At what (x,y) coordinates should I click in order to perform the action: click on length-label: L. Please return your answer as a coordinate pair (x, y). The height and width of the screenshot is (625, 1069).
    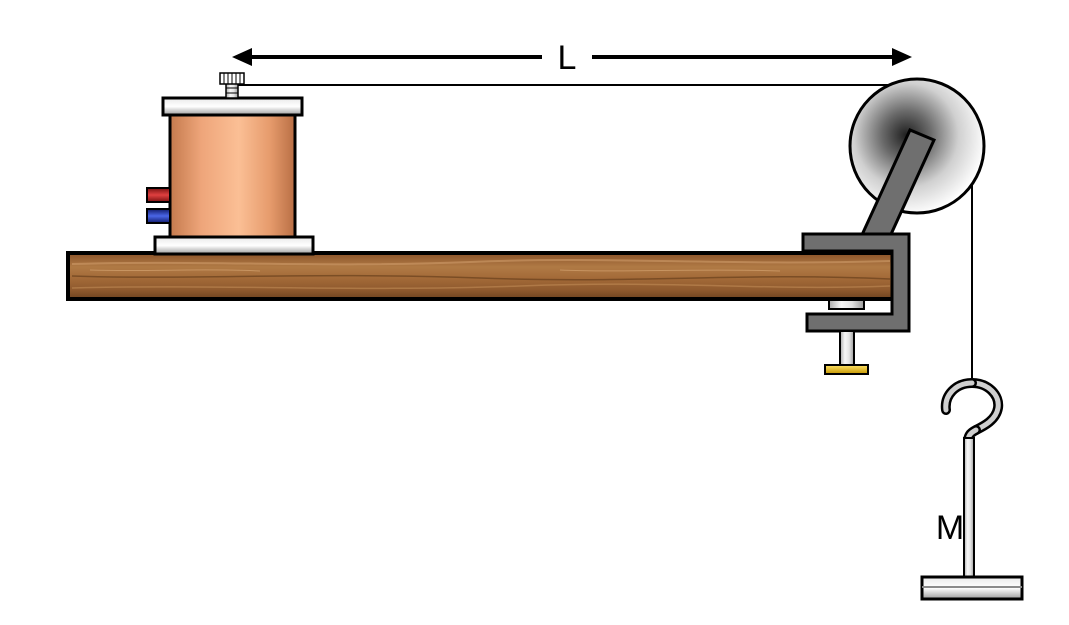
    Looking at the image, I should click on (567, 58).